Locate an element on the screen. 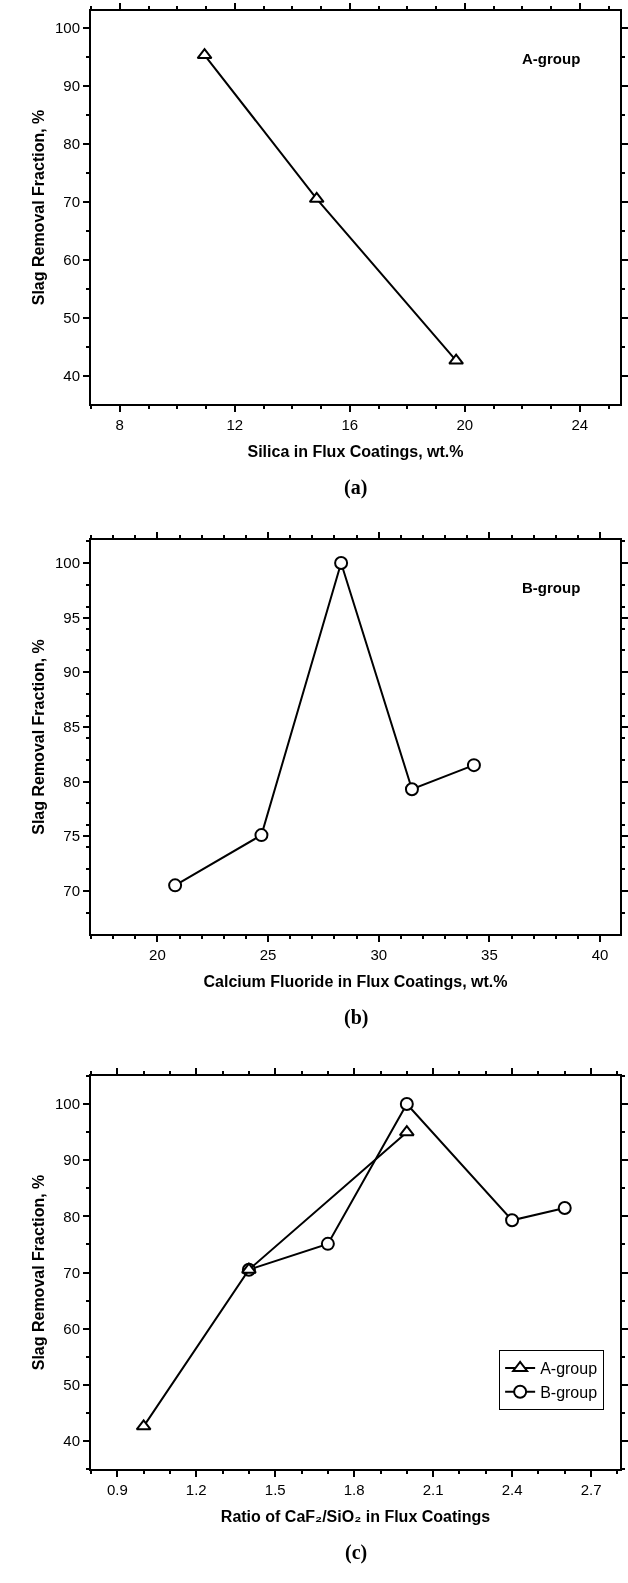 The height and width of the screenshot is (1583, 628). x-tick-label: 0.9 is located at coordinates (117, 1489).